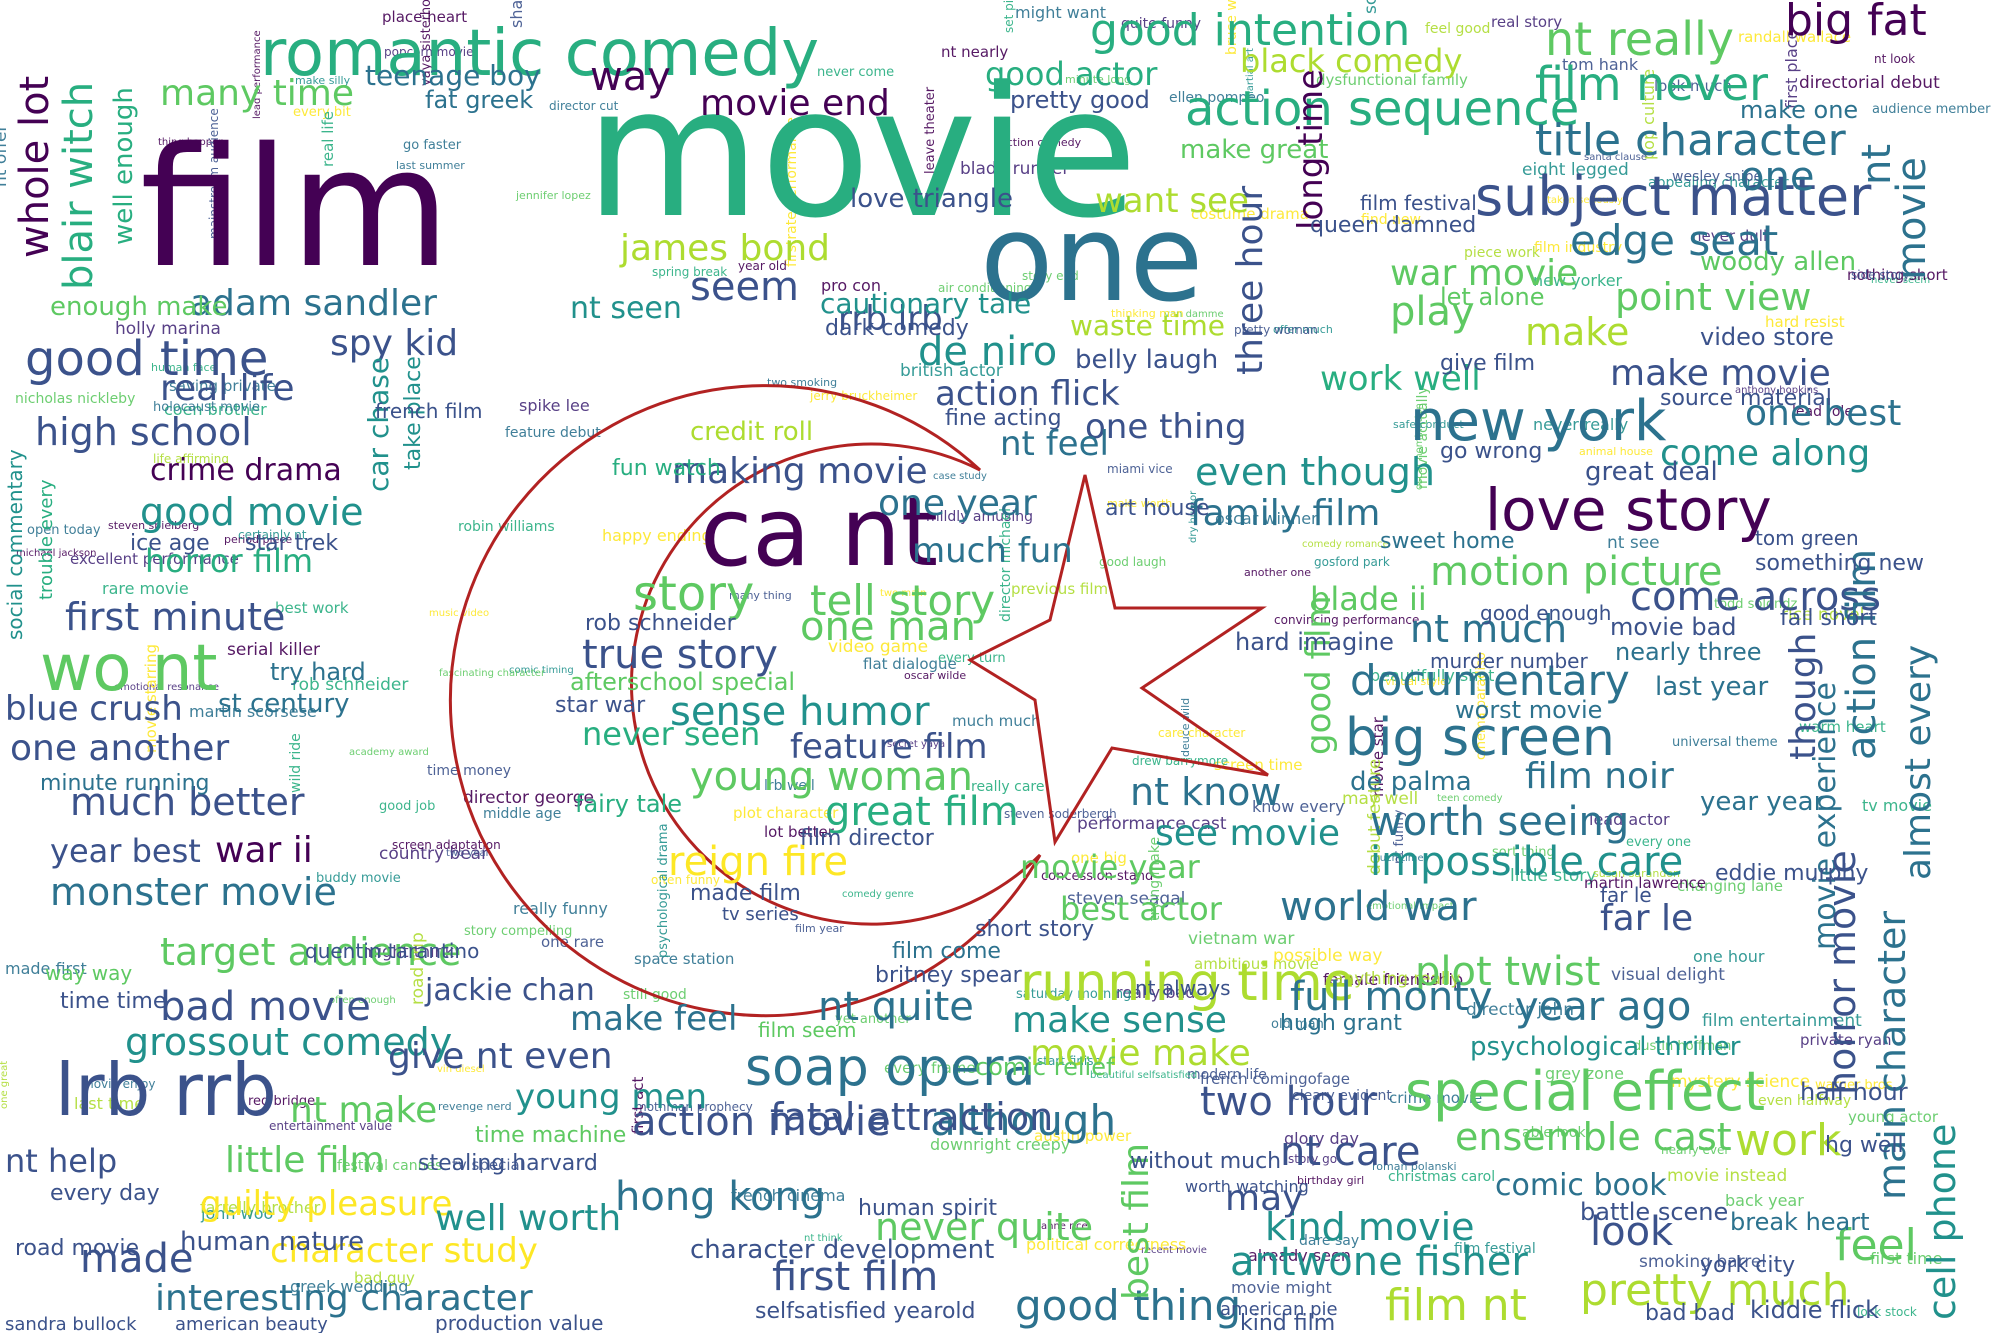 This screenshot has height=1333, width=2000. What do you see at coordinates (788, 1195) in the screenshot?
I see `cloud-small-word: french cinema` at bounding box center [788, 1195].